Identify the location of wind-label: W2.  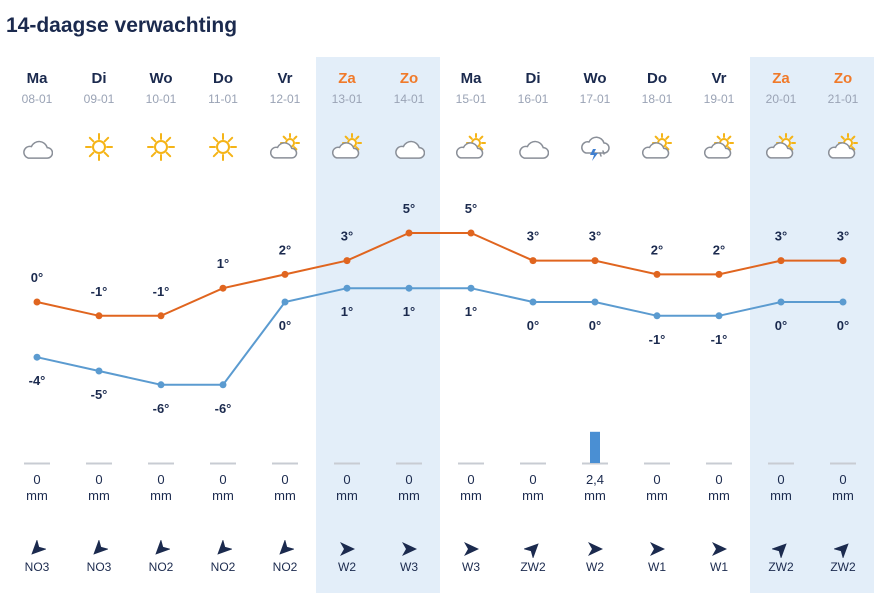
(347, 567).